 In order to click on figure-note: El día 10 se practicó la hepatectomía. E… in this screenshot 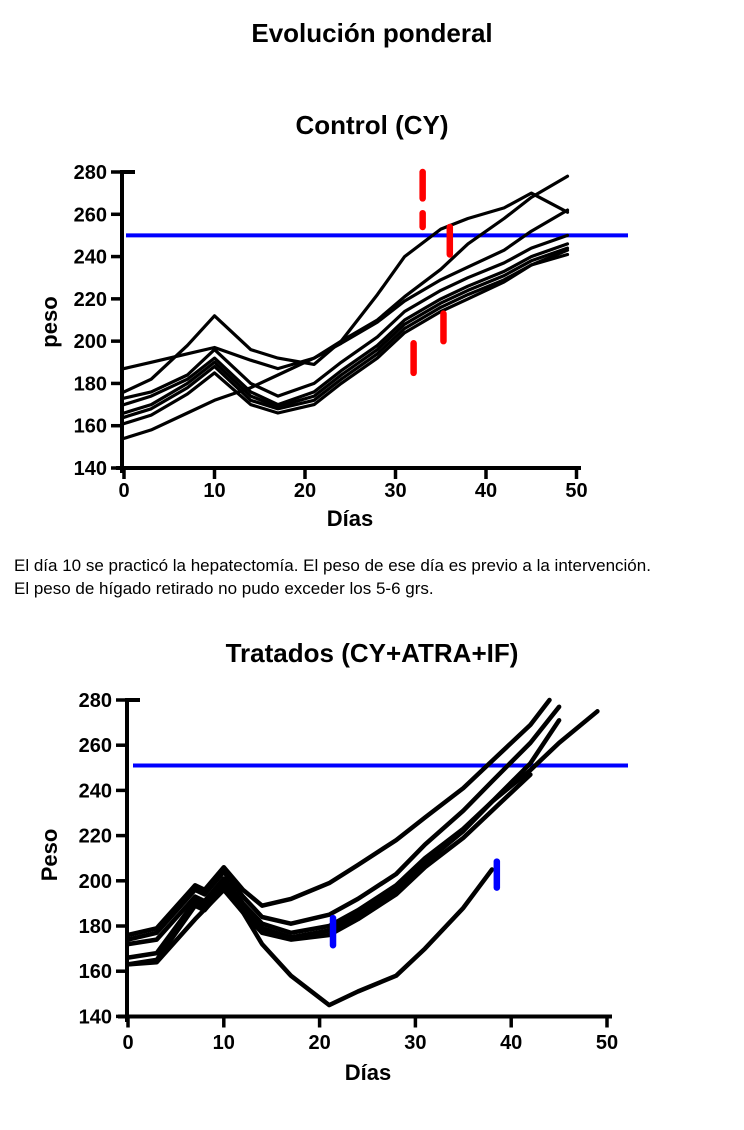, I will do `click(376, 577)`.